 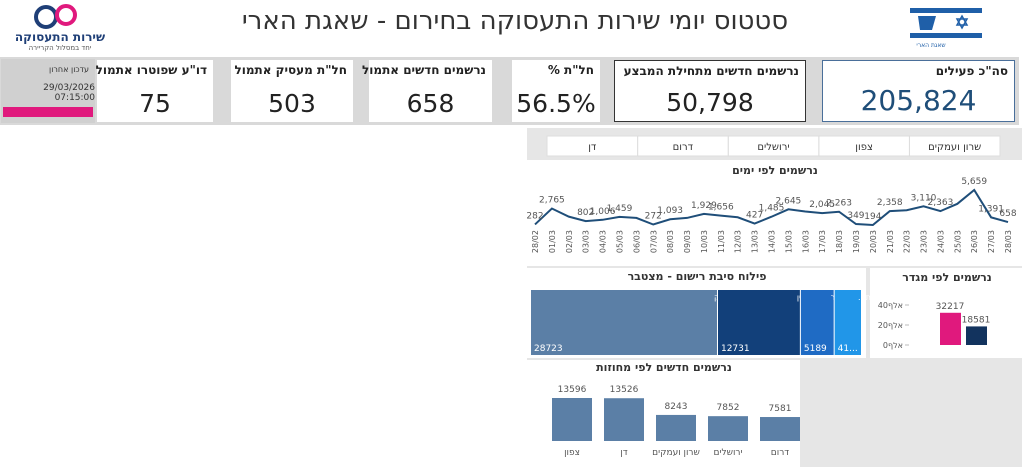 What do you see at coordinates (292, 103) in the screenshot?
I see `kpi-value: 503` at bounding box center [292, 103].